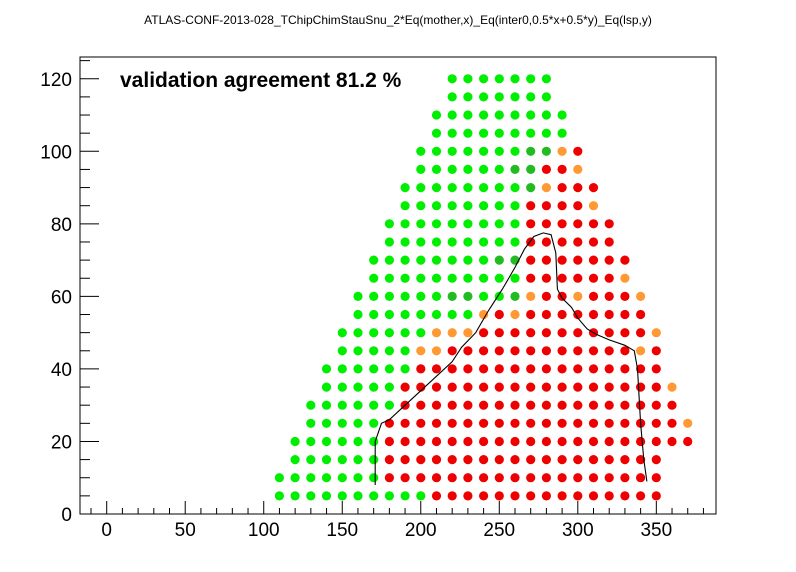  What do you see at coordinates (56, 80) in the screenshot?
I see `y-tick-label: 120` at bounding box center [56, 80].